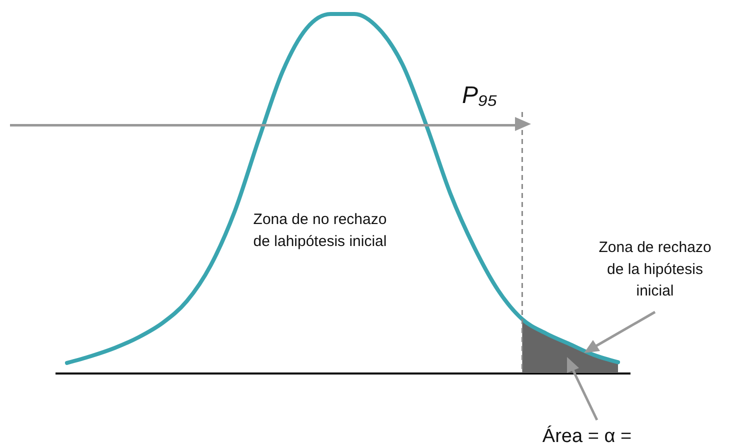  Describe the element at coordinates (480, 95) in the screenshot. I see `annotation: P₉₅` at that location.